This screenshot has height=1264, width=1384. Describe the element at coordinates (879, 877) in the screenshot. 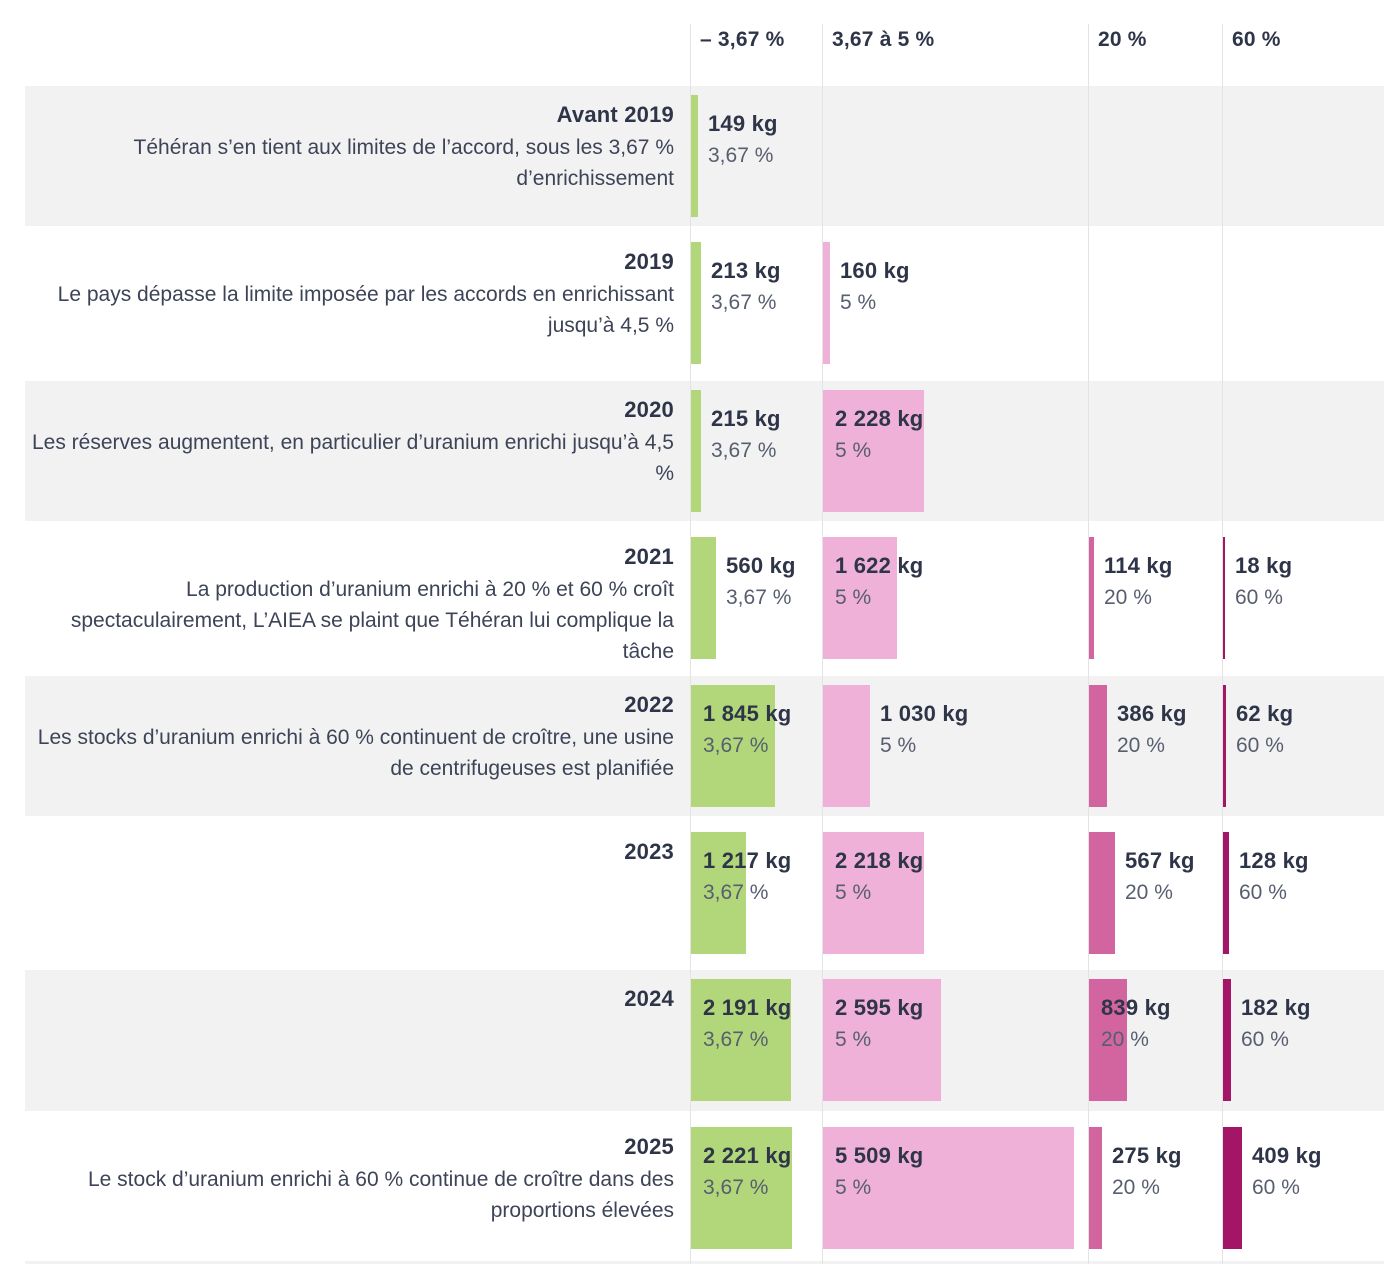

I see `stock-bar-label-3-67-to-5: 2 218 kg 5 %` at that location.